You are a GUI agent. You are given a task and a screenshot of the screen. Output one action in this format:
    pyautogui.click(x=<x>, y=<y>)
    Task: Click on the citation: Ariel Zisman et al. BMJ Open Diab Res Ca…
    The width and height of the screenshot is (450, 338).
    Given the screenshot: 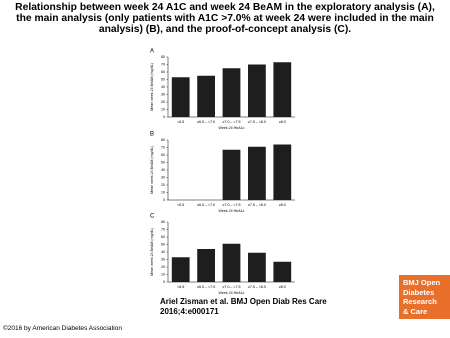 What is the action you would take?
    pyautogui.click(x=243, y=306)
    